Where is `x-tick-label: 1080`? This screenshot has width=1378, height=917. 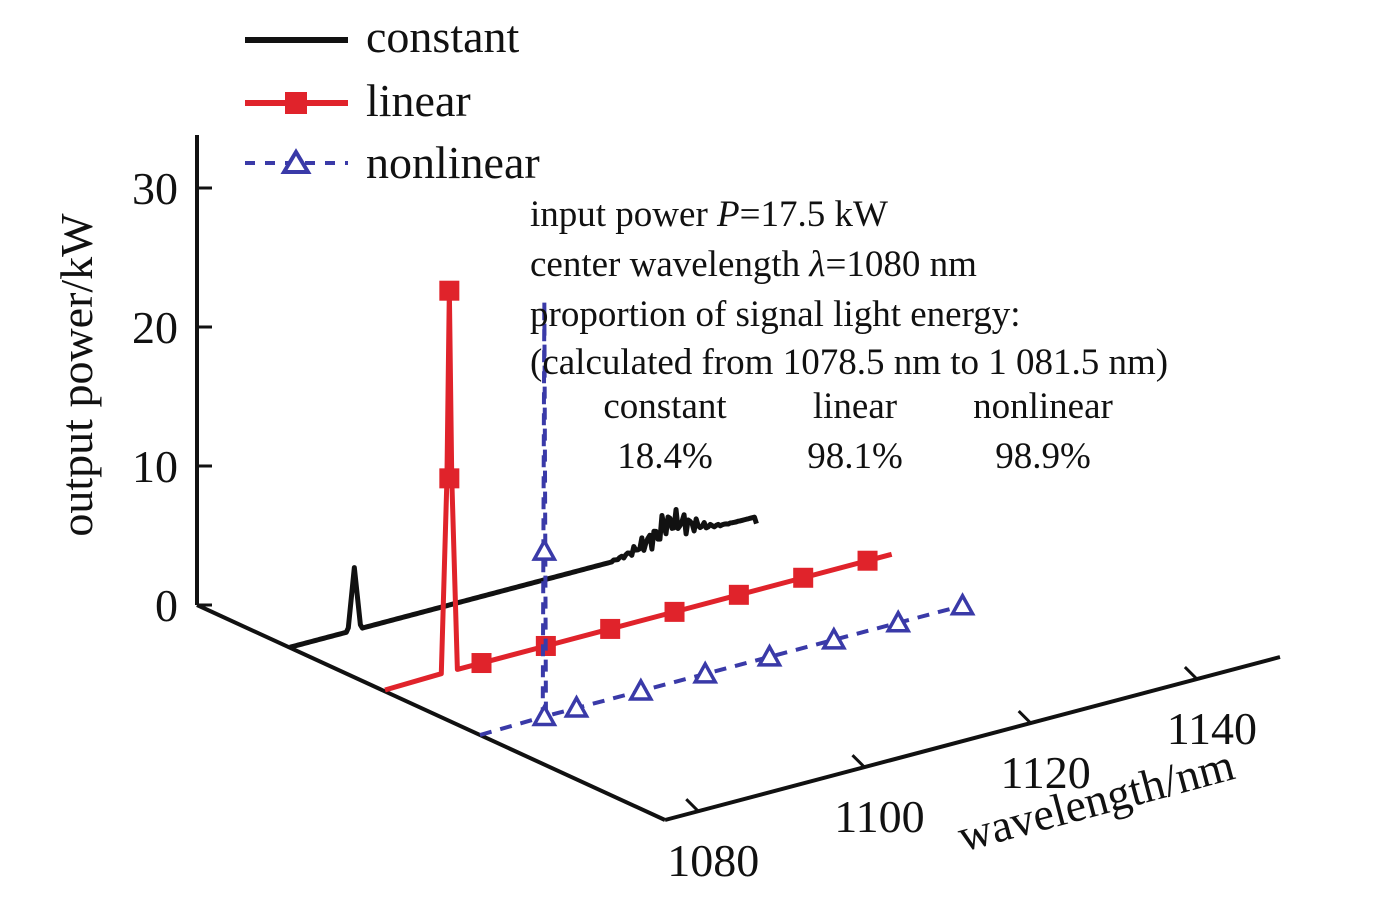 x-tick-label: 1080 is located at coordinates (713, 860).